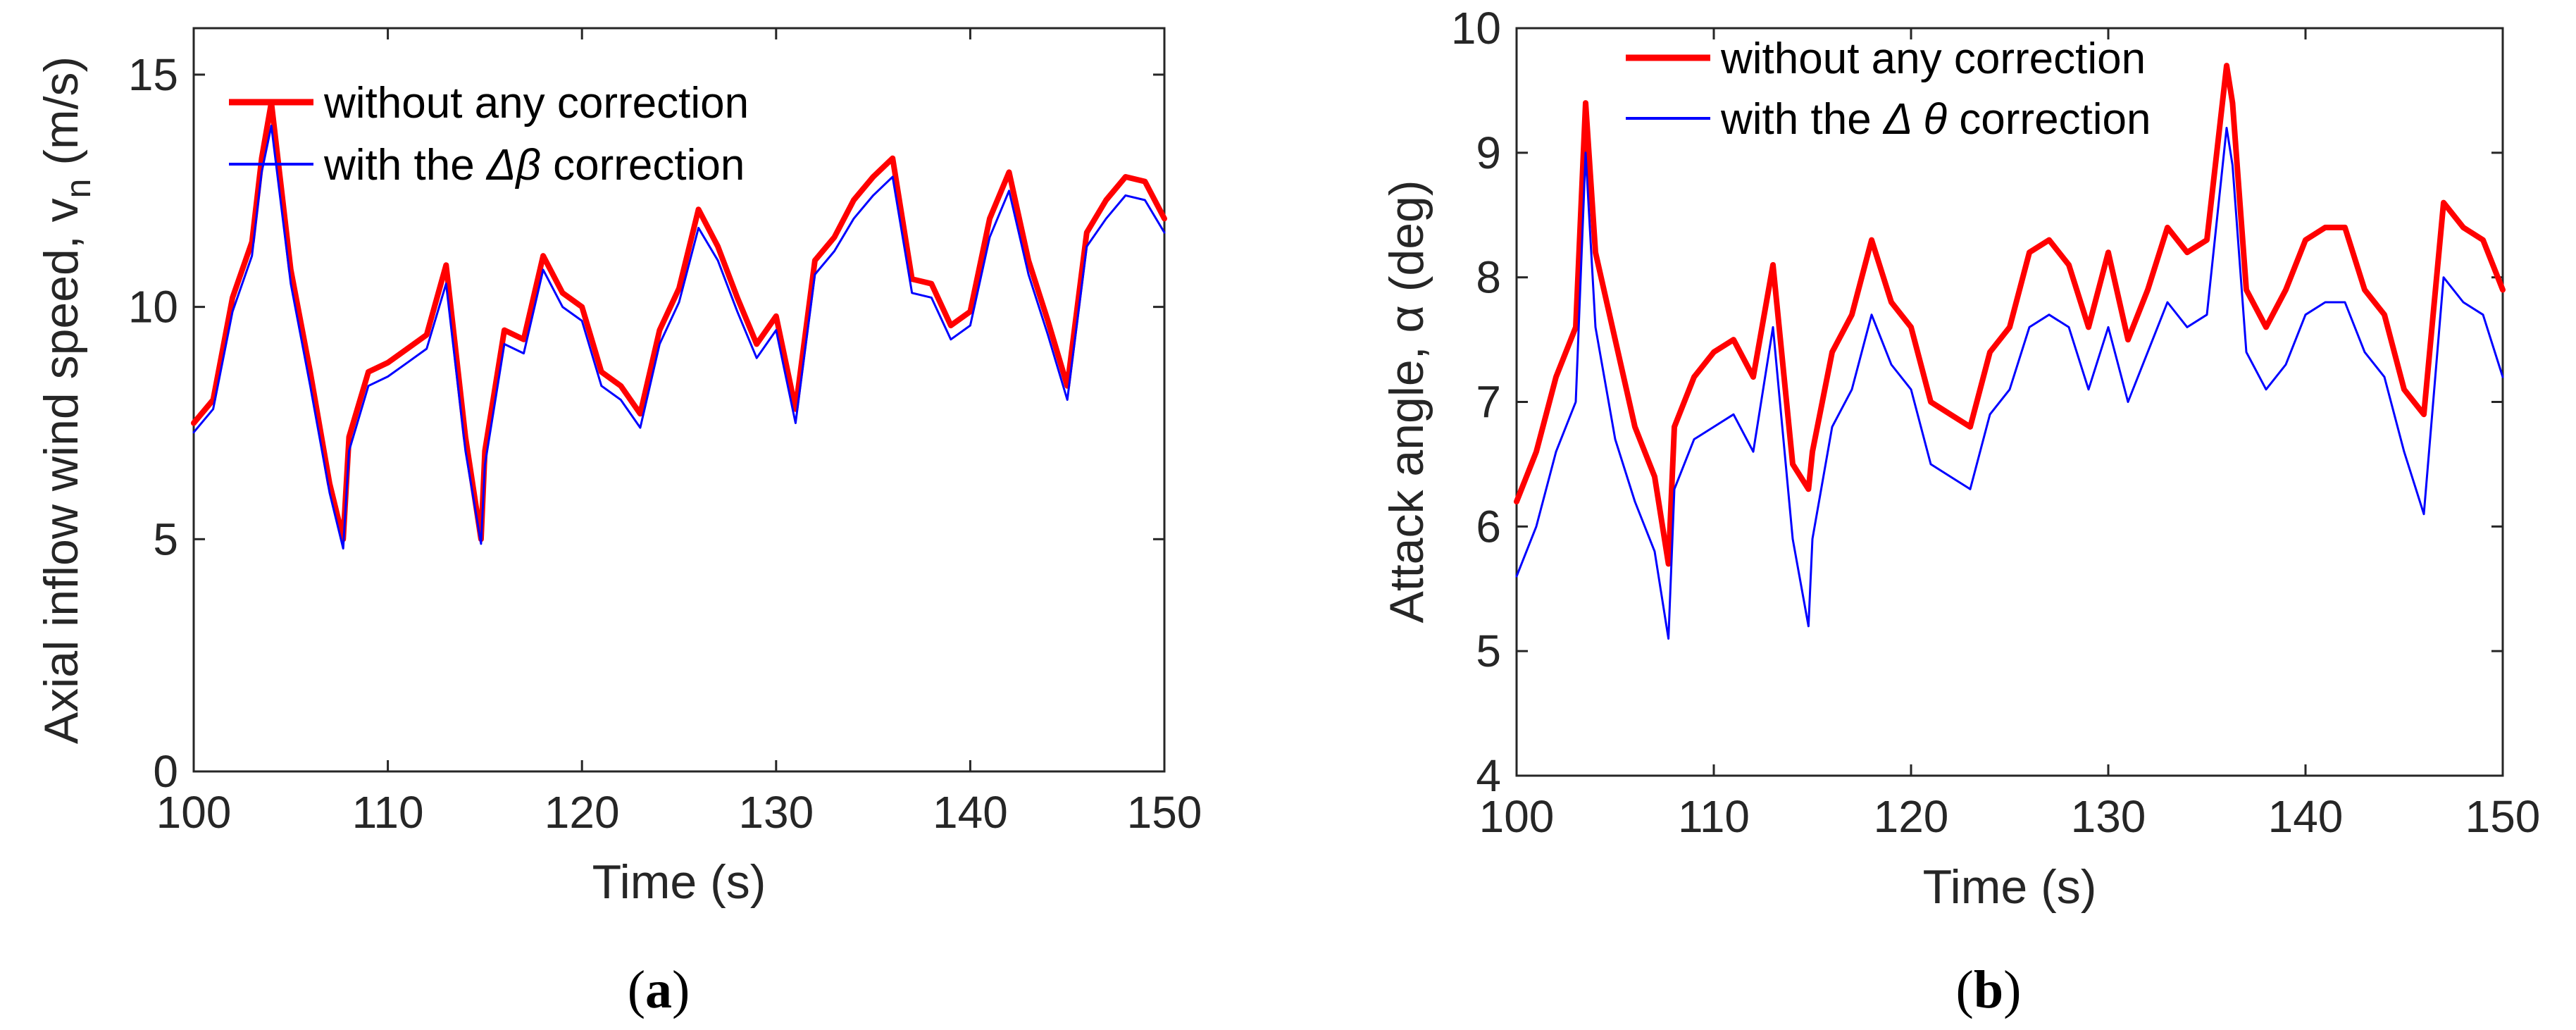 This screenshot has height=1030, width=2576. Describe the element at coordinates (1989, 989) in the screenshot. I see `caption-b: (b)` at that location.